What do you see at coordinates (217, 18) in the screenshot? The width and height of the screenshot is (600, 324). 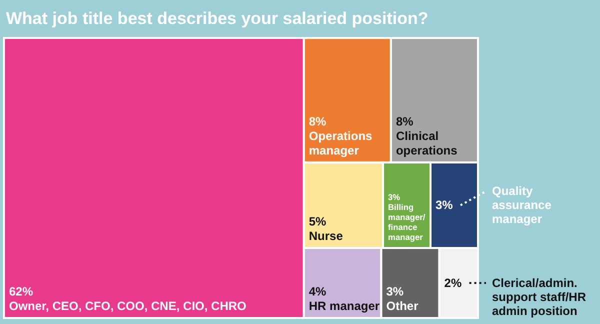 I see `text: What job title best describes your salaried position?` at bounding box center [217, 18].